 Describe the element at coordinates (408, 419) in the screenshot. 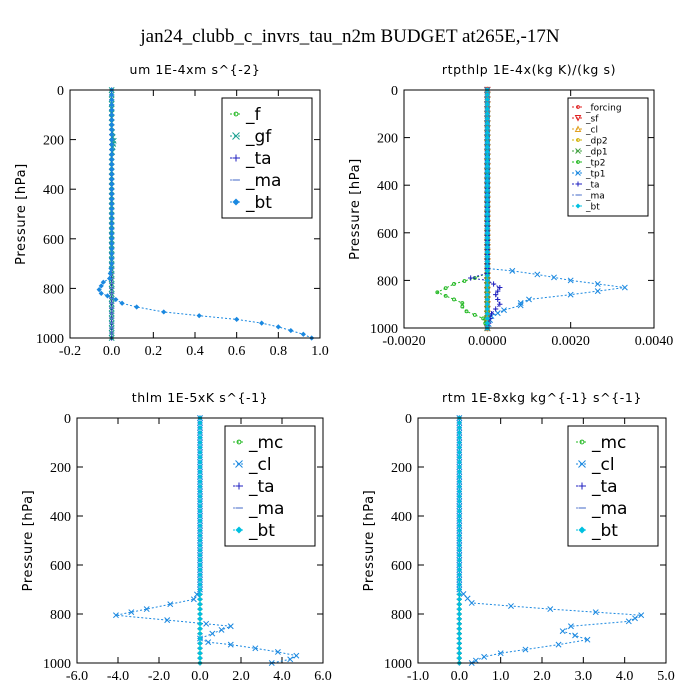

I see `y-tick-label: 0` at that location.